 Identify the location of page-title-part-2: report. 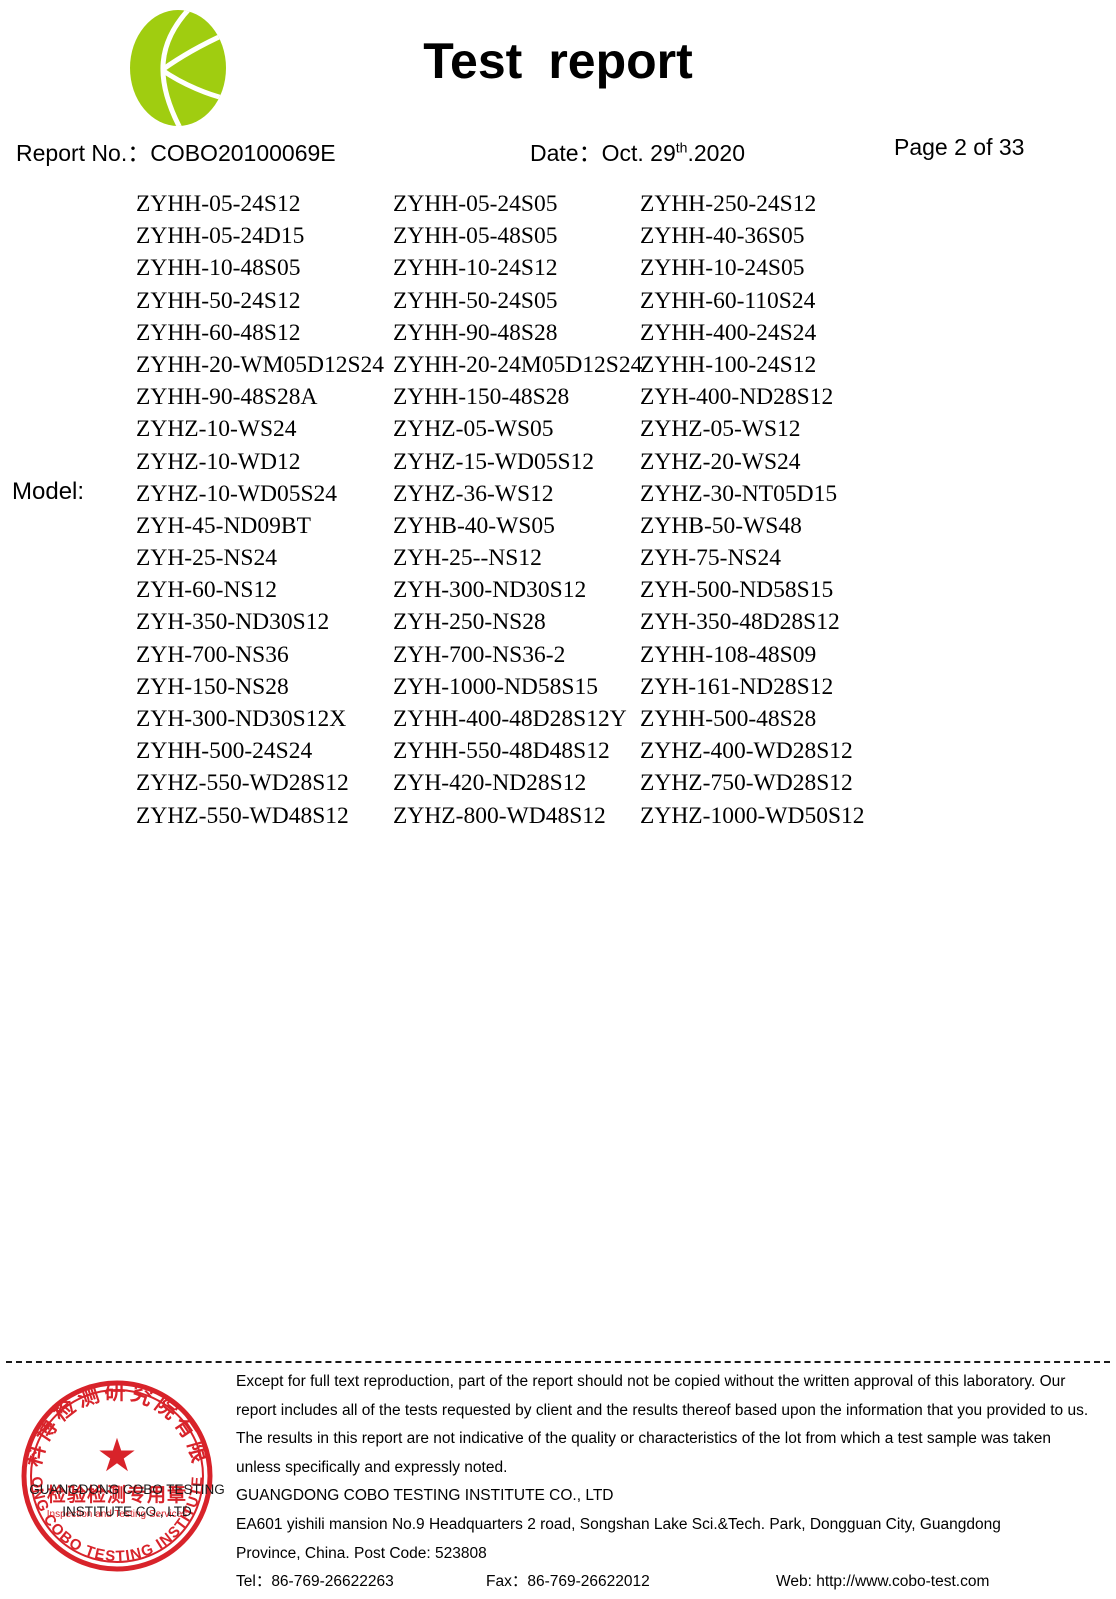
(620, 61).